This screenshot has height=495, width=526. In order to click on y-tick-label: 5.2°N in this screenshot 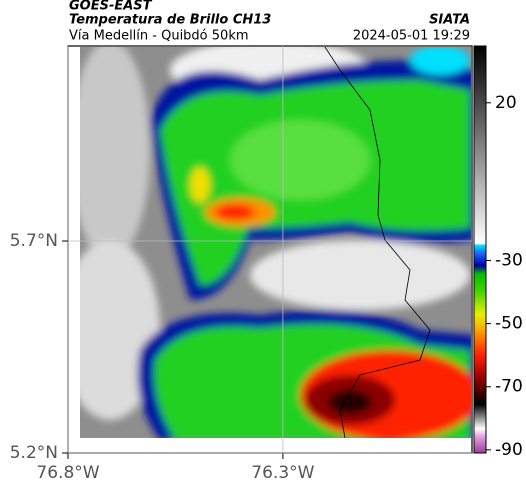, I will do `click(34, 453)`.